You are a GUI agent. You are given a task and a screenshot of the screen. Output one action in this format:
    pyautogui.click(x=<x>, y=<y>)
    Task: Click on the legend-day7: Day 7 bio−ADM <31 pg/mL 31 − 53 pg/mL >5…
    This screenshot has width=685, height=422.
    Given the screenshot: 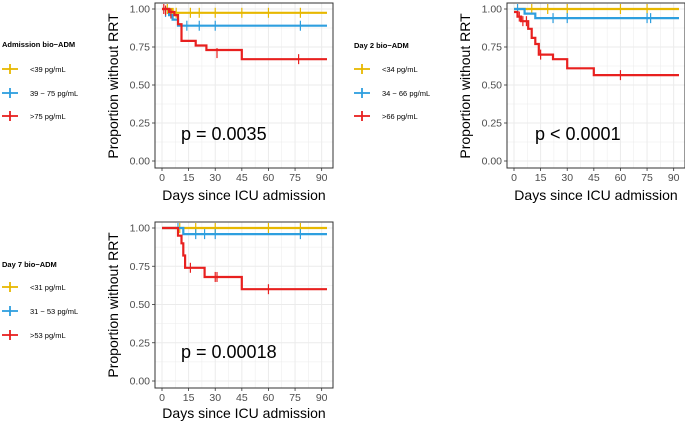 What is the action you would take?
    pyautogui.click(x=40, y=300)
    